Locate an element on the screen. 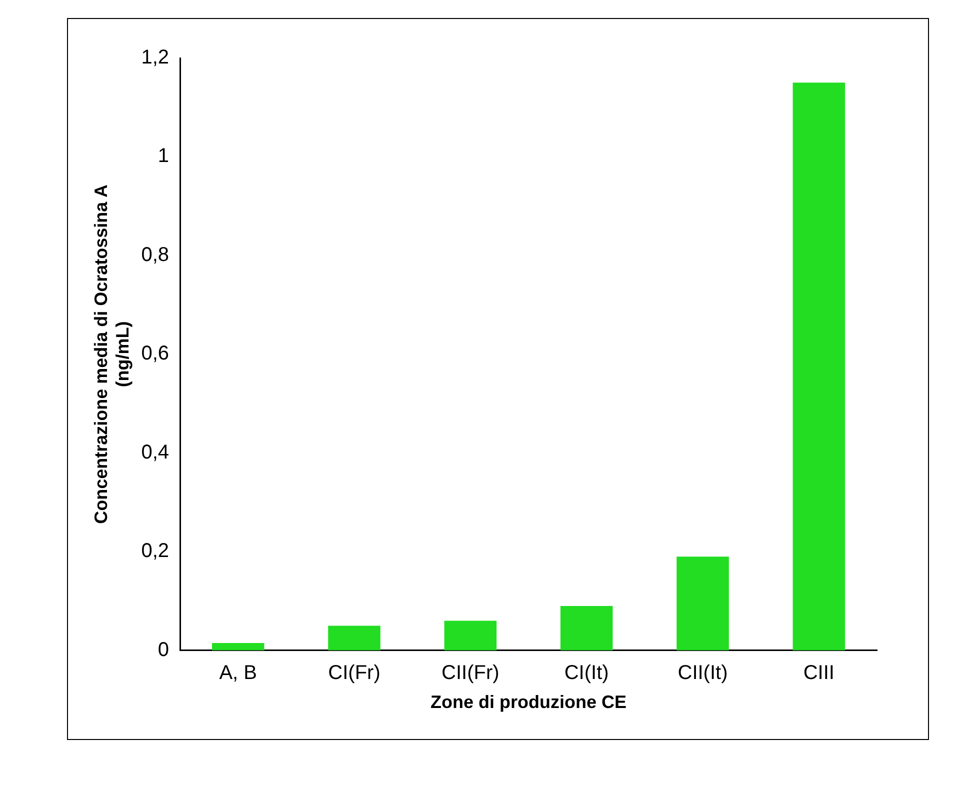 The height and width of the screenshot is (796, 967). x-tick-label: CI(Fr) is located at coordinates (354, 673).